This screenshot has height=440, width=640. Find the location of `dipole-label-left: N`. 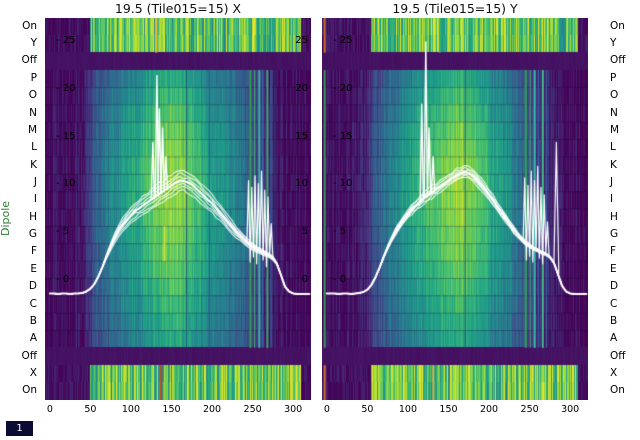

dipole-label-left: N is located at coordinates (33, 112).